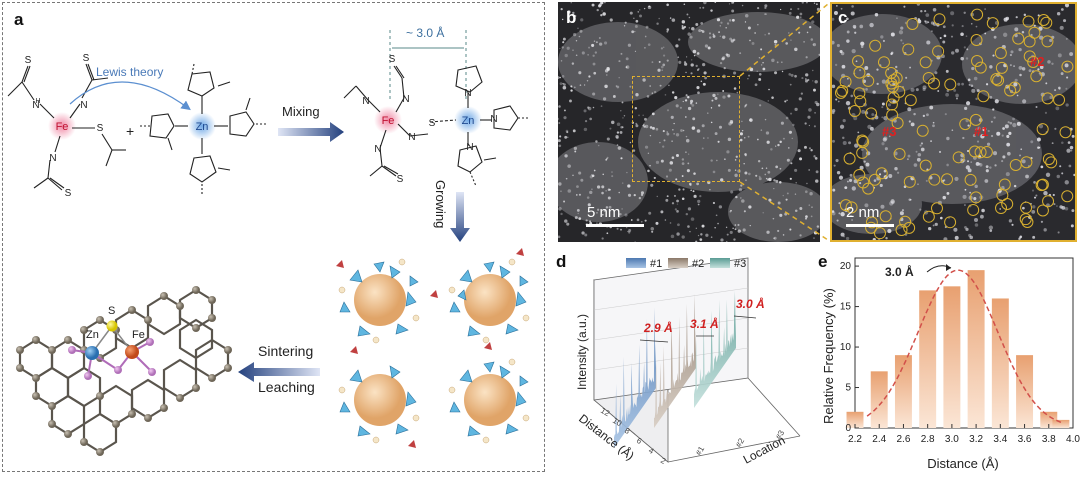 The image size is (1080, 477). Describe the element at coordinates (846, 307) in the screenshot. I see `e-ytick: 15` at that location.